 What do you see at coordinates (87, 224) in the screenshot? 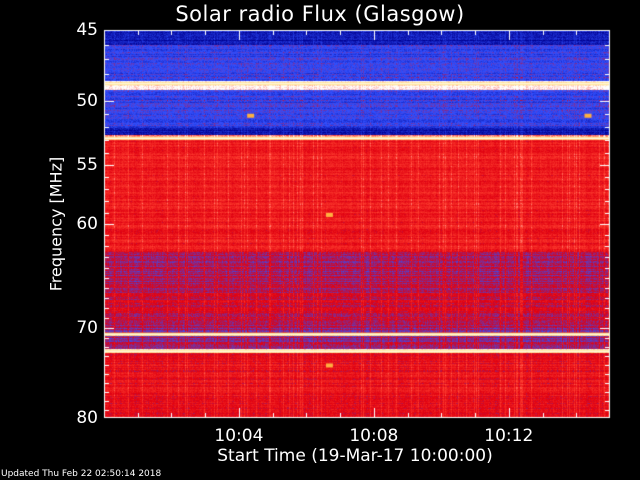
I see `y-tick-label: 60` at bounding box center [87, 224].